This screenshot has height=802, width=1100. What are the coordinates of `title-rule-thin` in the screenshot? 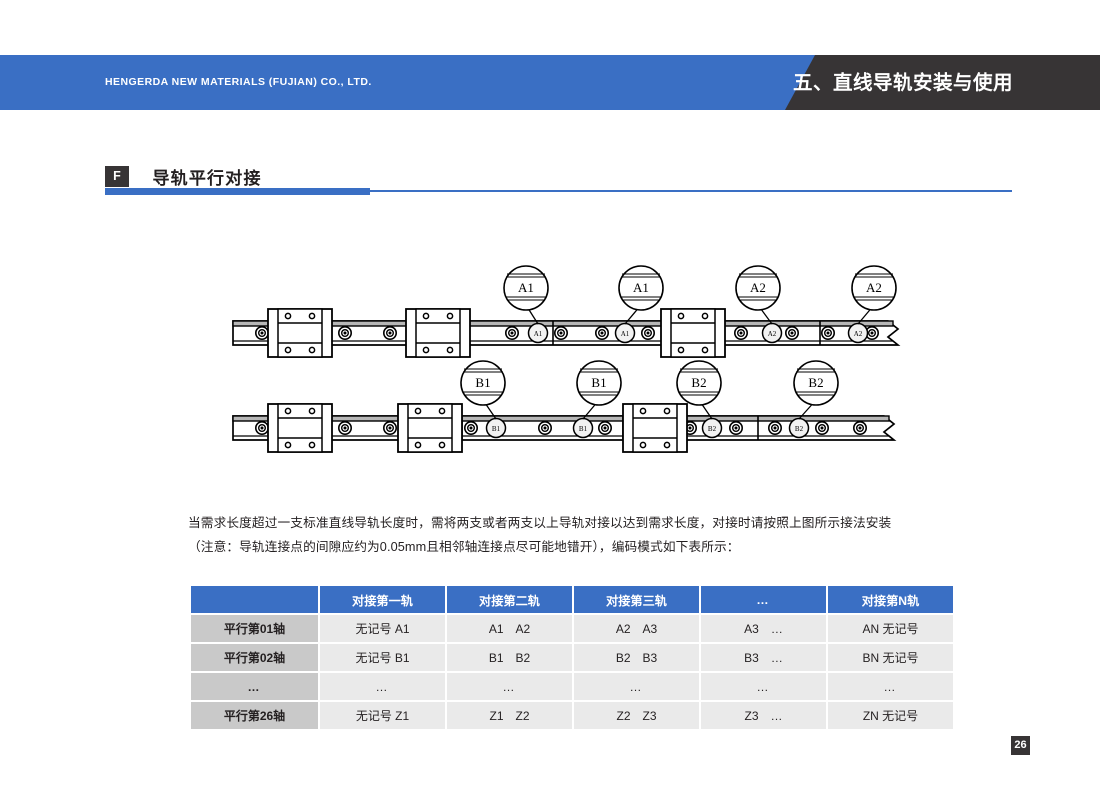 It's located at (691, 191).